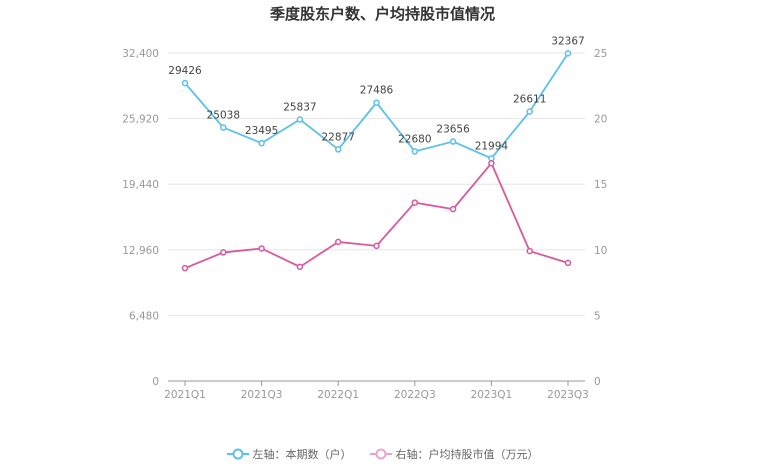 This screenshot has width=765, height=467. What do you see at coordinates (302, 454) in the screenshot?
I see `legend-label-left: 左轴：本期数（户）` at bounding box center [302, 454].